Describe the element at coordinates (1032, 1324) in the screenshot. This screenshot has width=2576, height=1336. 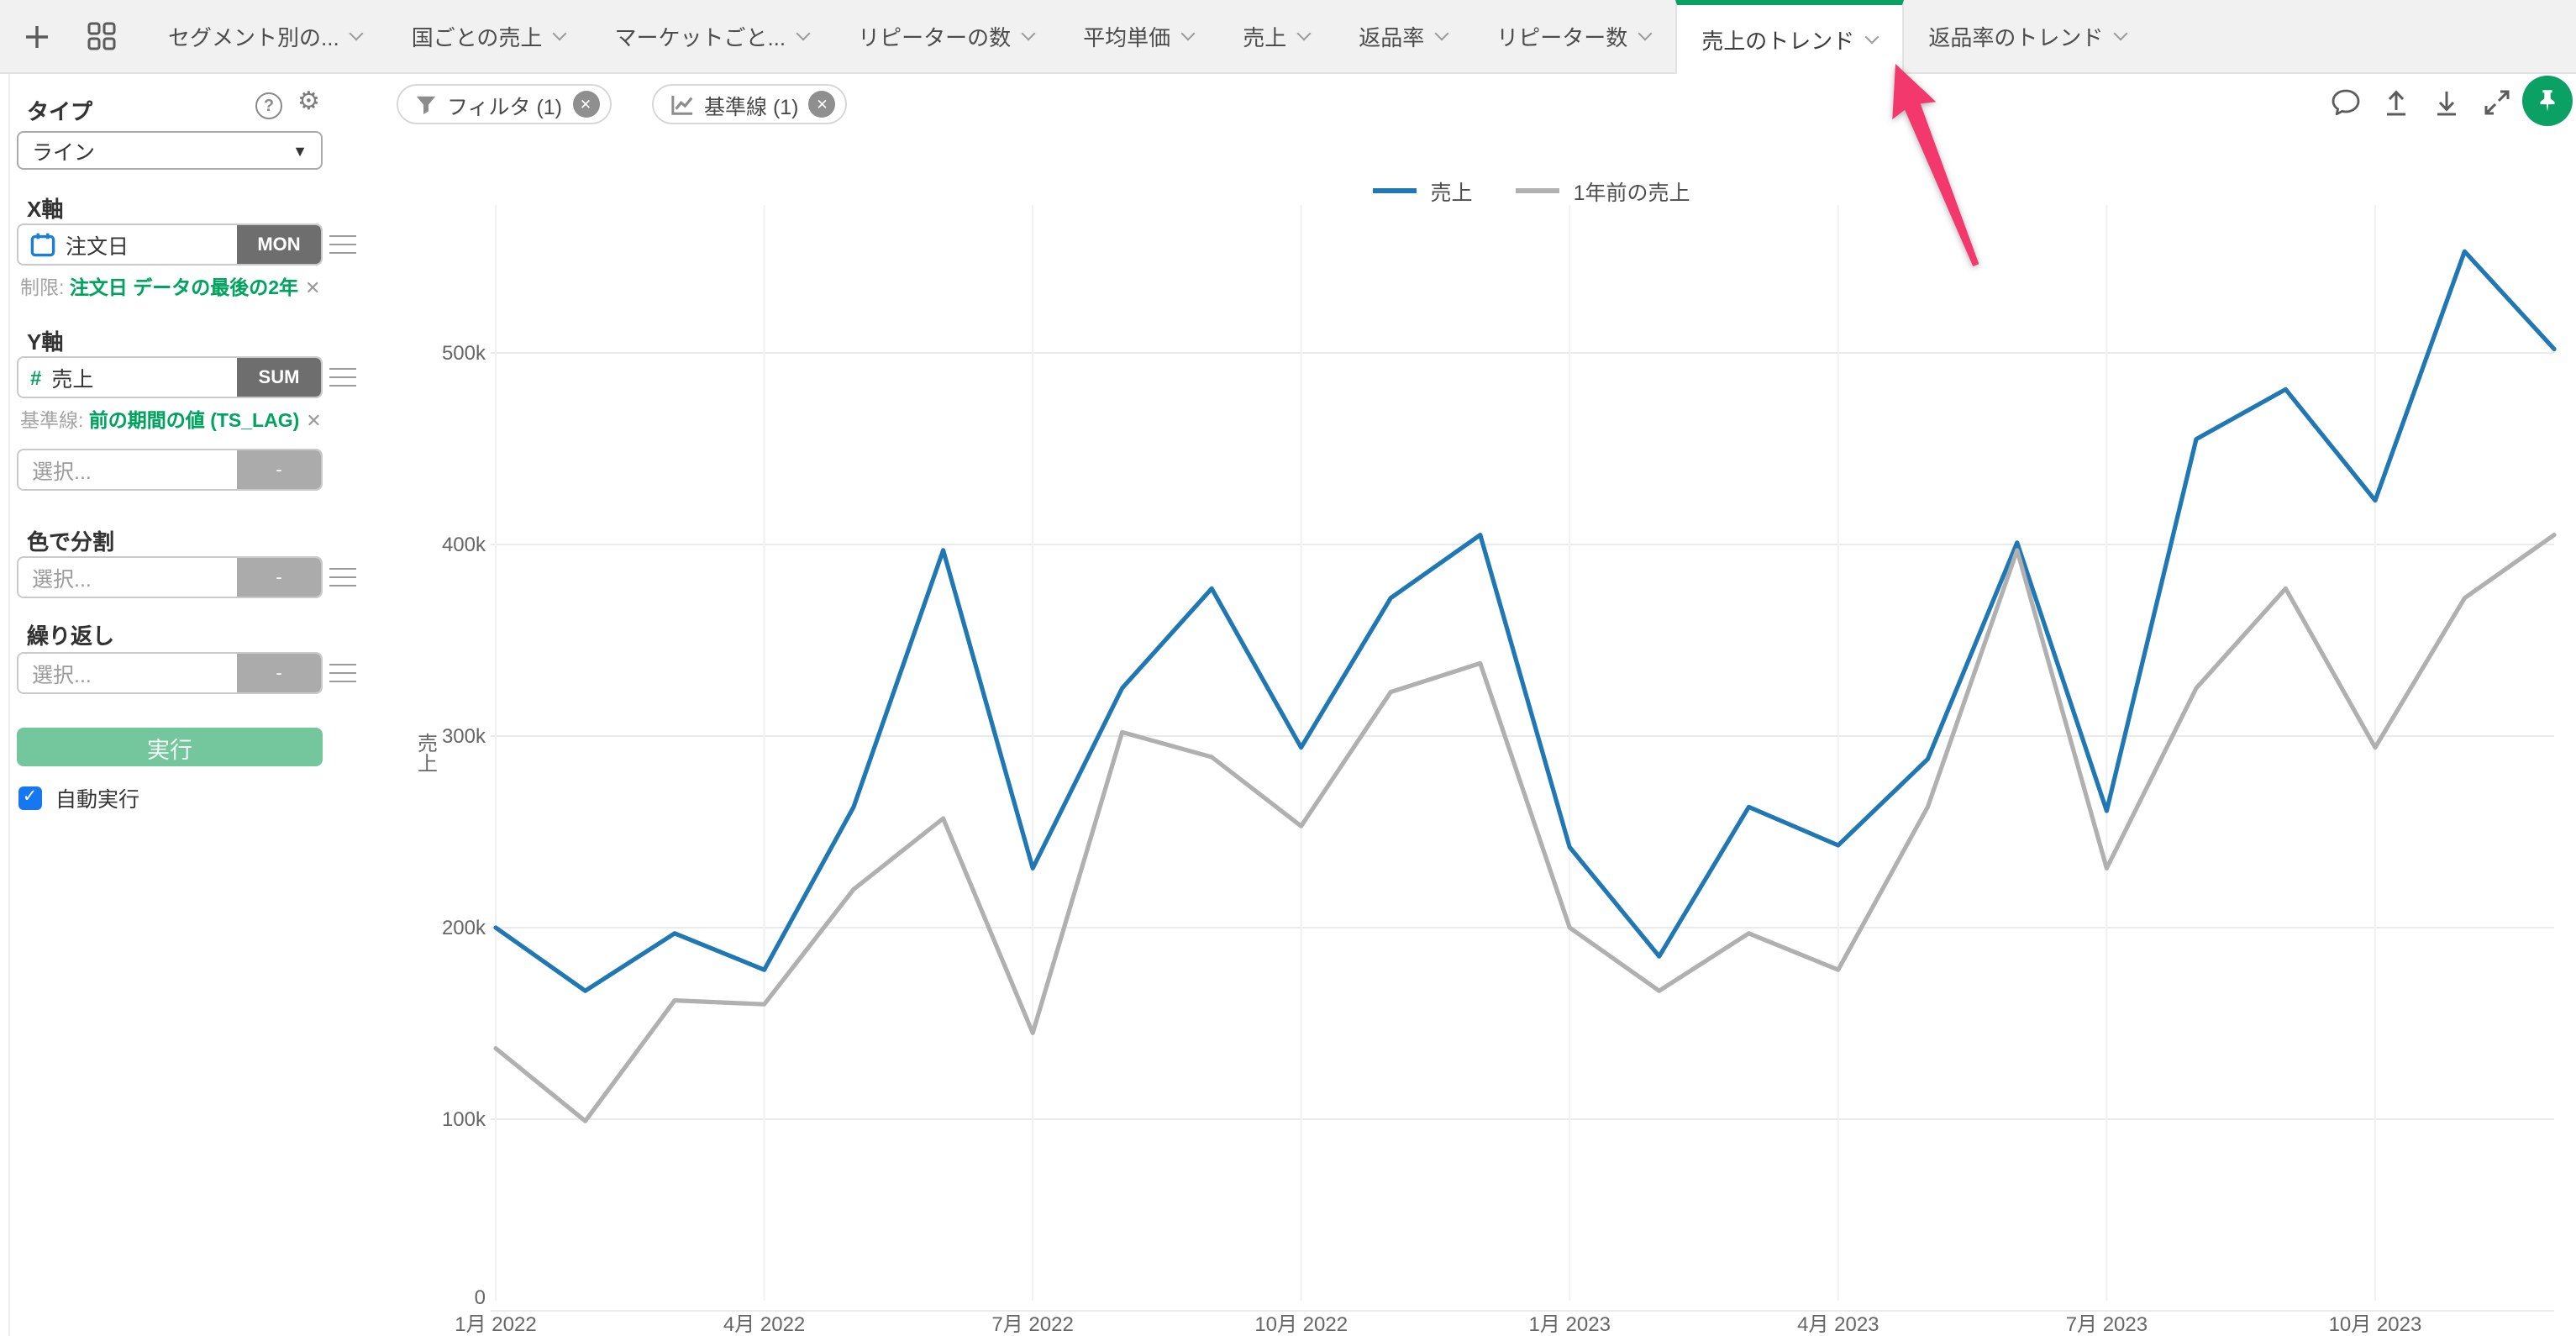
I see `svg-text: 7月 2022` at that location.